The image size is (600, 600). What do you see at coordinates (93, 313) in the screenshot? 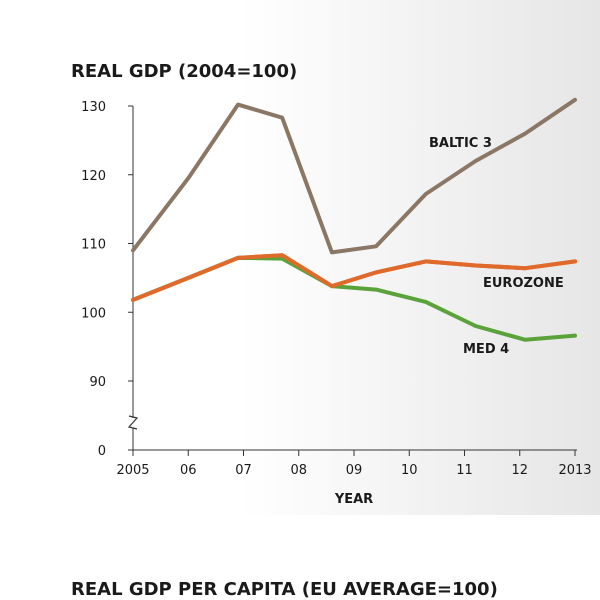
I see `y-tick-label: 100` at bounding box center [93, 313].